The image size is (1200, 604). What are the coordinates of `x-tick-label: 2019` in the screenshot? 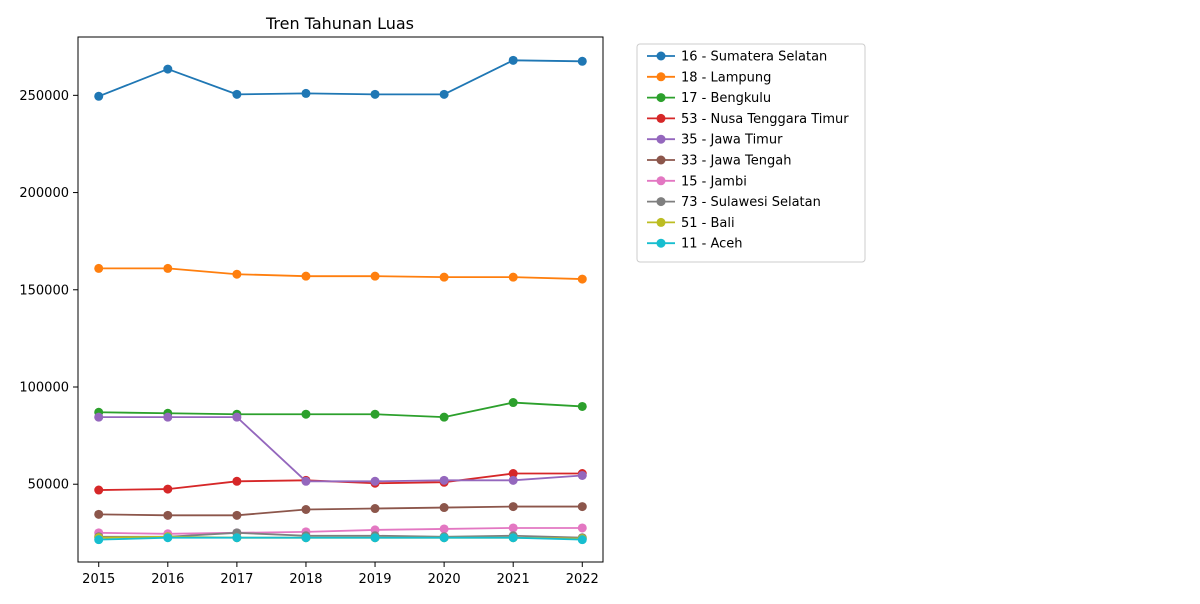 It's located at (374, 579).